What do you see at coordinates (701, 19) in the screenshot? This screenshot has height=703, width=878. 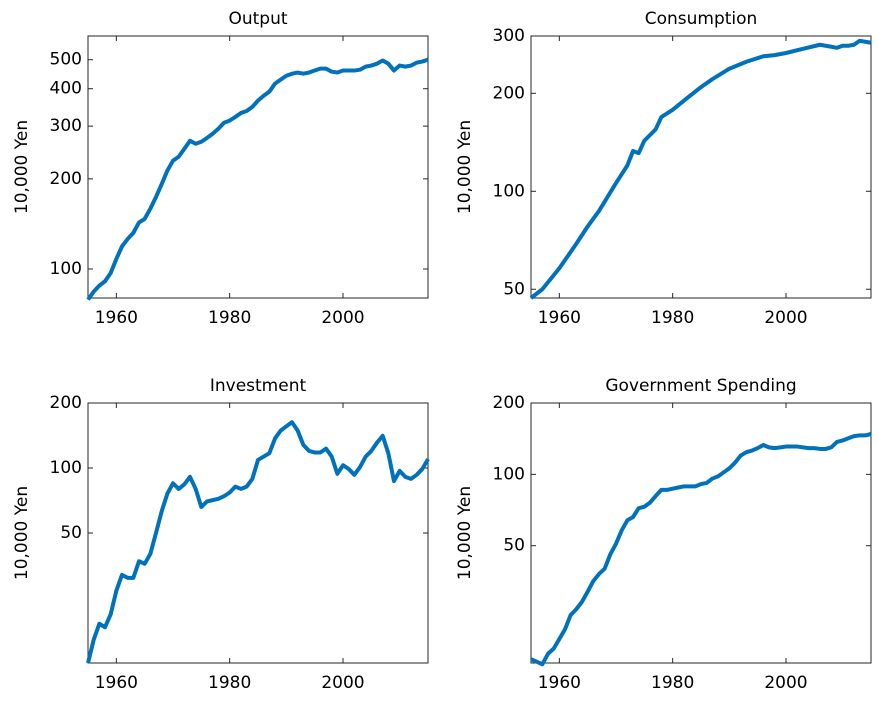 I see `chart-title: Consumption` at bounding box center [701, 19].